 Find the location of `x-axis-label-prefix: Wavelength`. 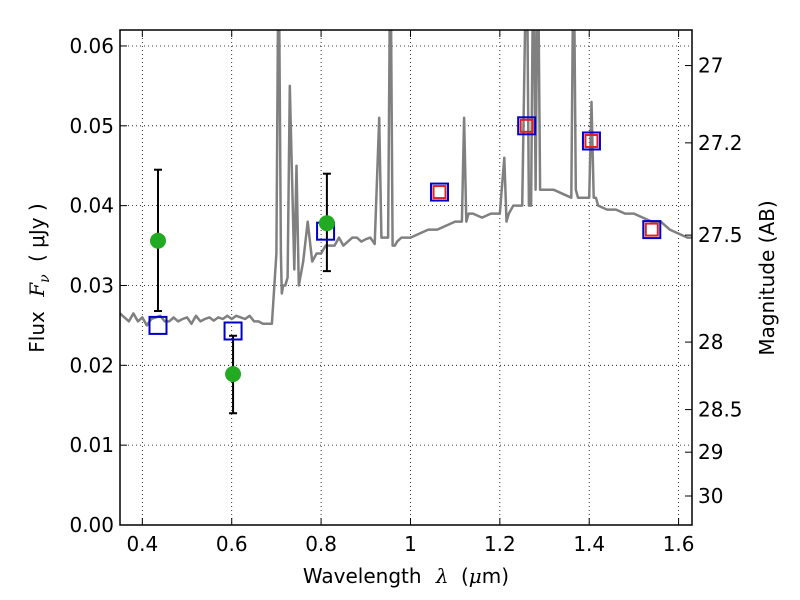

x-axis-label-prefix: Wavelength is located at coordinates (362, 576).